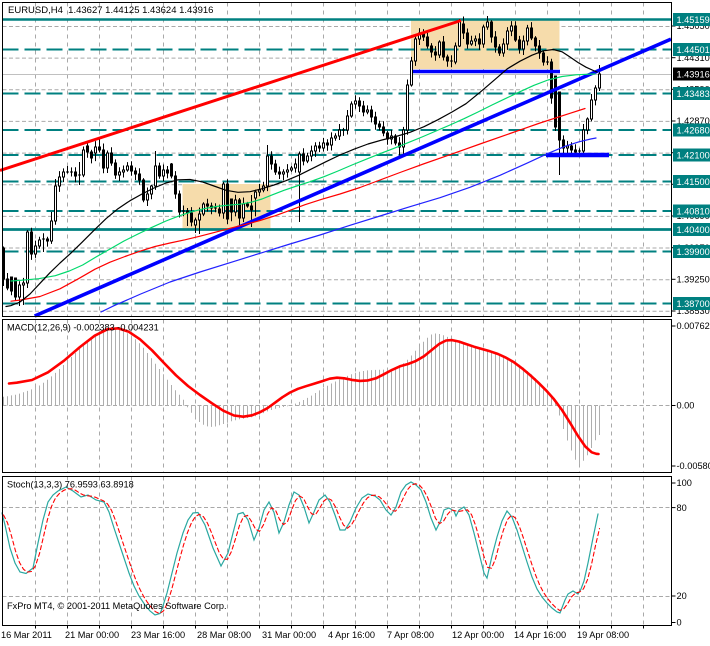 The image size is (710, 646). I want to click on svg-text: 1.39250, so click(693, 280).